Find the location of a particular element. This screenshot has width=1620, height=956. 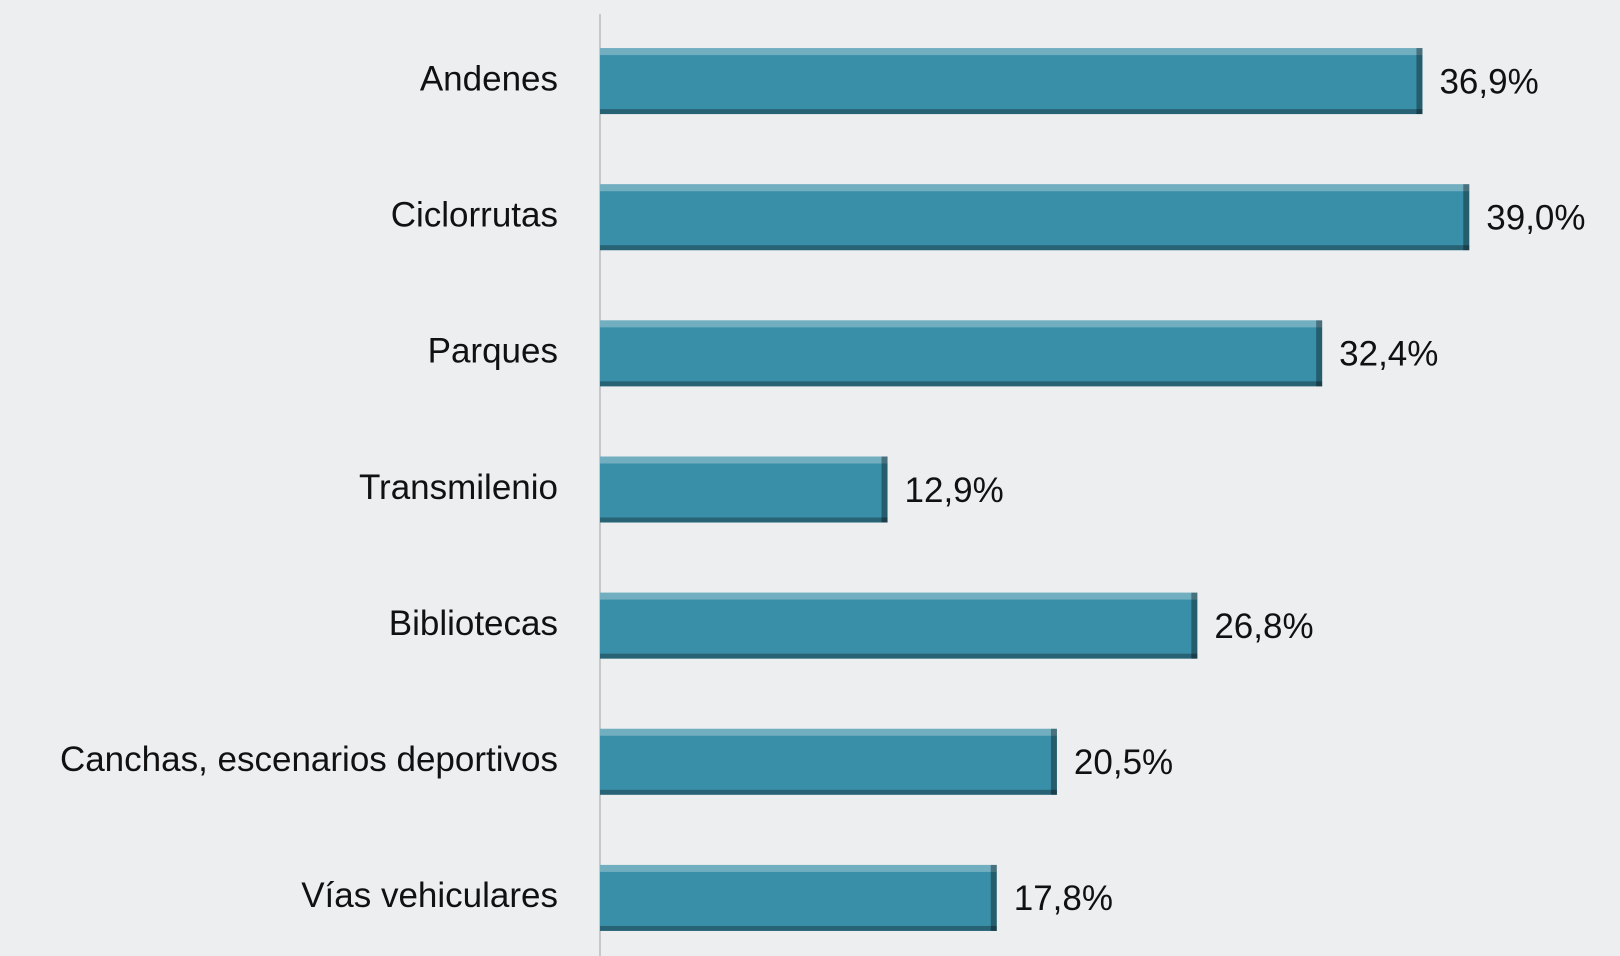

value-label: 17,8% is located at coordinates (1063, 898).